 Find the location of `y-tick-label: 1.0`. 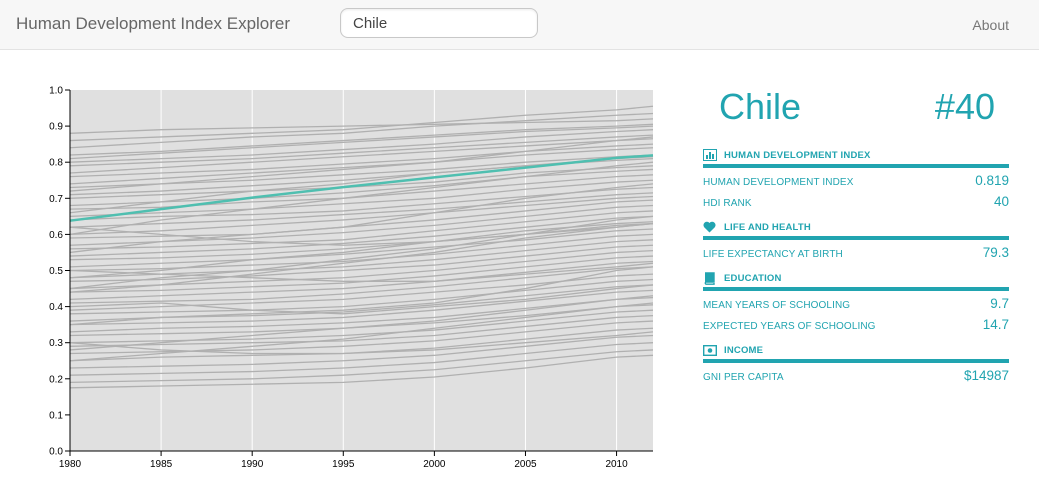

y-tick-label: 1.0 is located at coordinates (56, 91).